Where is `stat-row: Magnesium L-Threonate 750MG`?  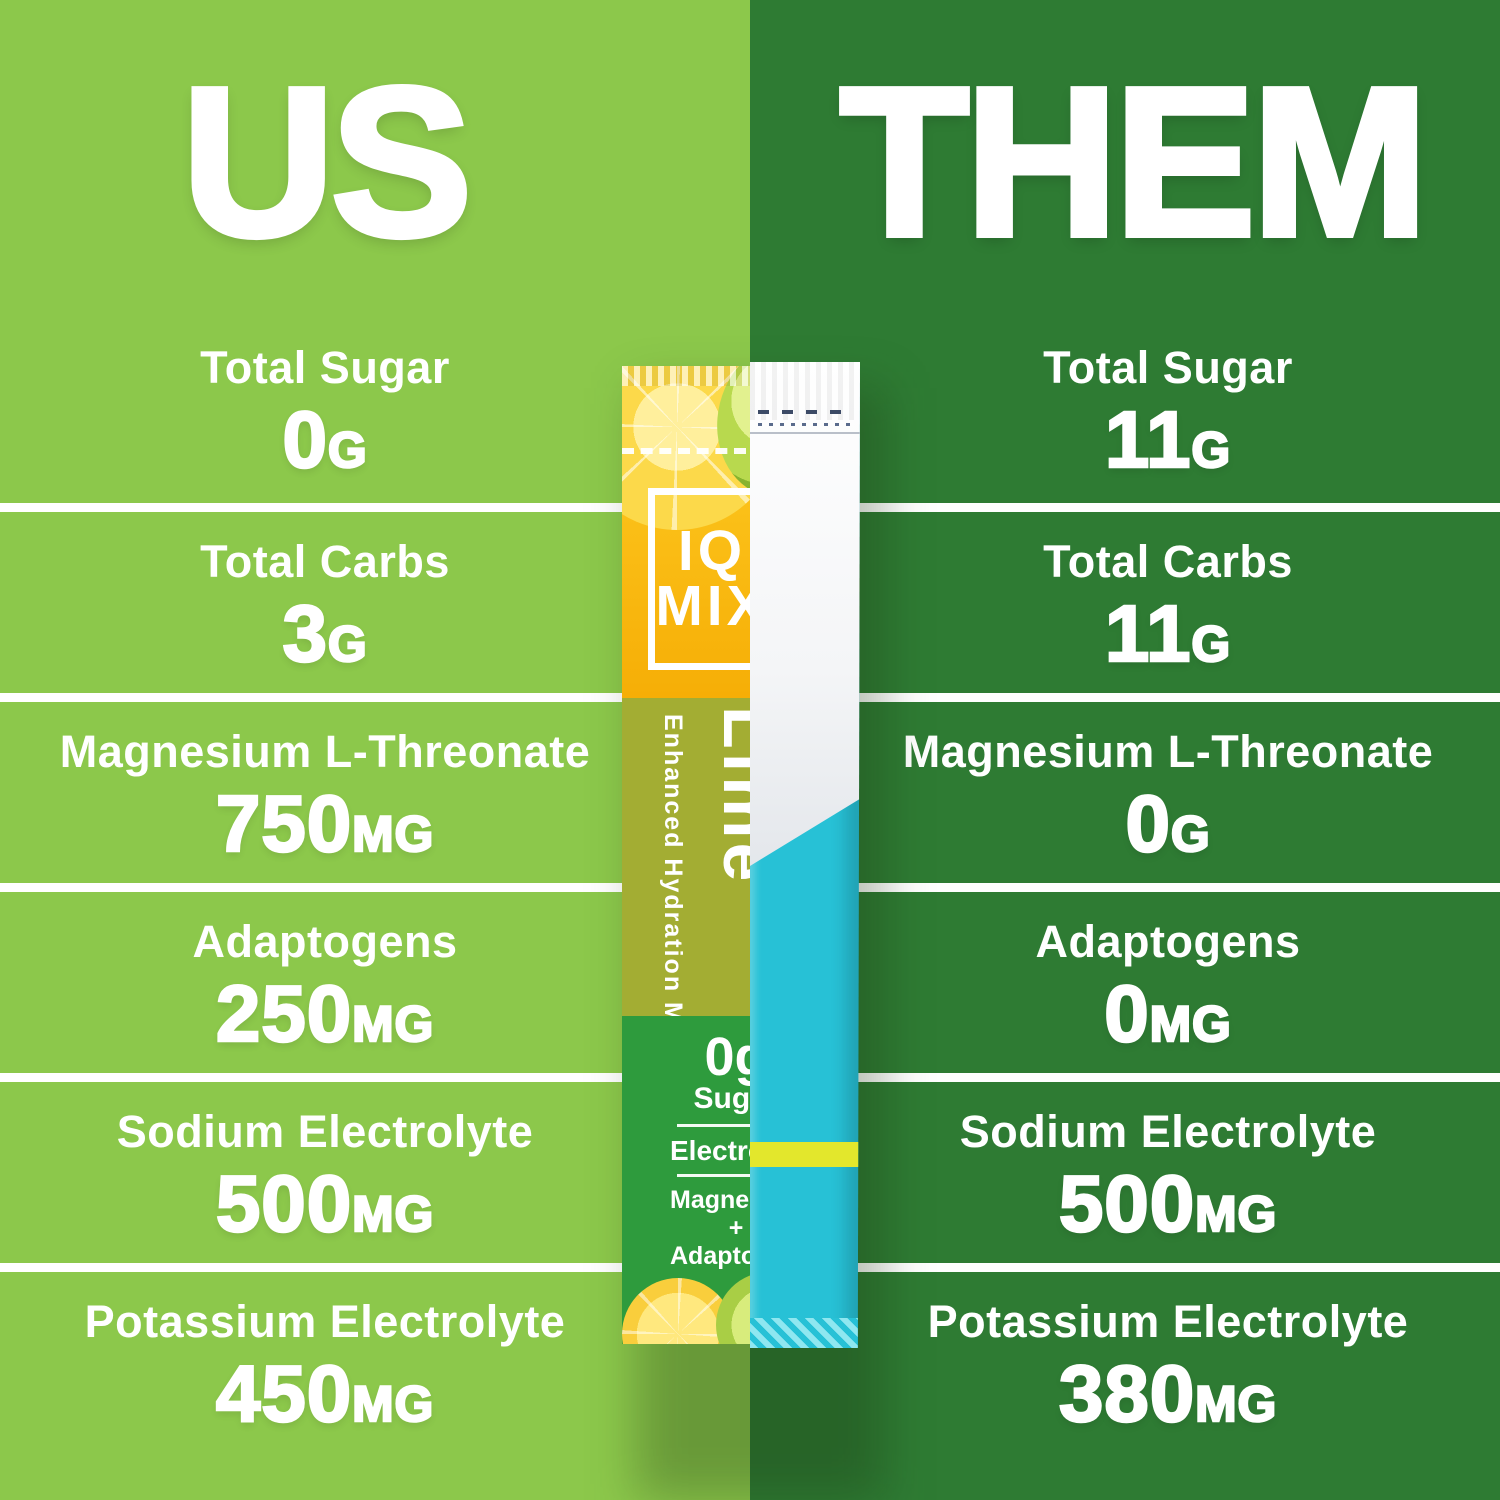 stat-row: Magnesium L-Threonate 750MG is located at coordinates (325, 793).